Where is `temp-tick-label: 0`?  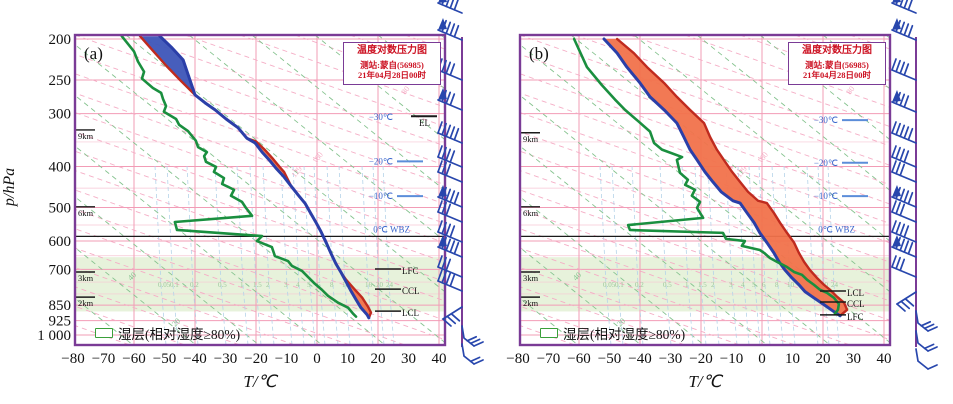
temp-tick-label: 0 is located at coordinates (317, 359).